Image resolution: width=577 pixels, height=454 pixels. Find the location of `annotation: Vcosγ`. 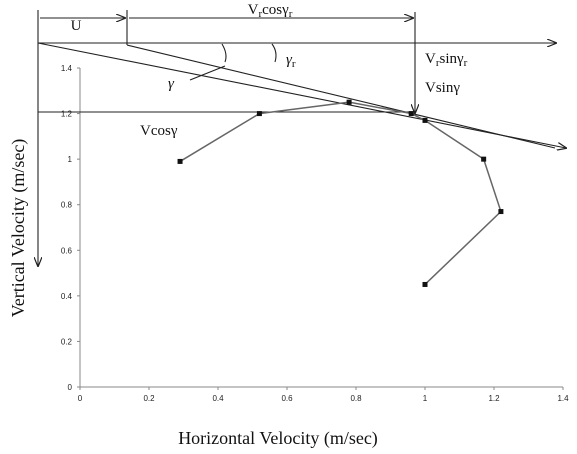

annotation: Vcosγ is located at coordinates (159, 131).